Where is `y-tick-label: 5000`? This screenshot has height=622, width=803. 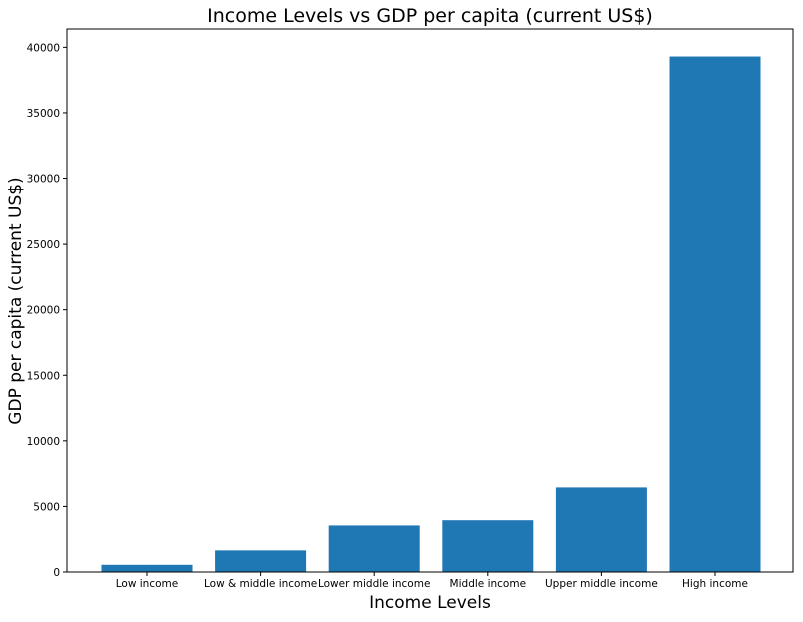 y-tick-label: 5000 is located at coordinates (46, 507).